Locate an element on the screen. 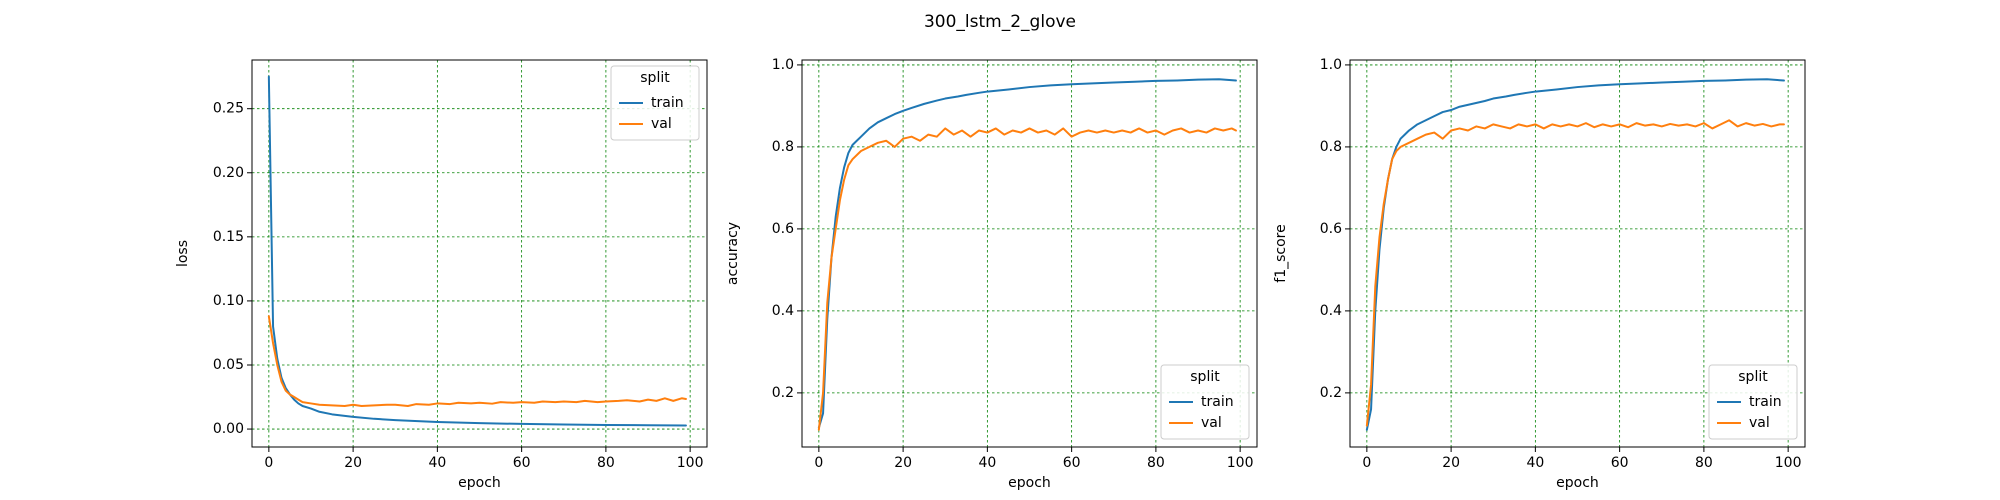  y-tick-label: 0.25 is located at coordinates (228, 109).